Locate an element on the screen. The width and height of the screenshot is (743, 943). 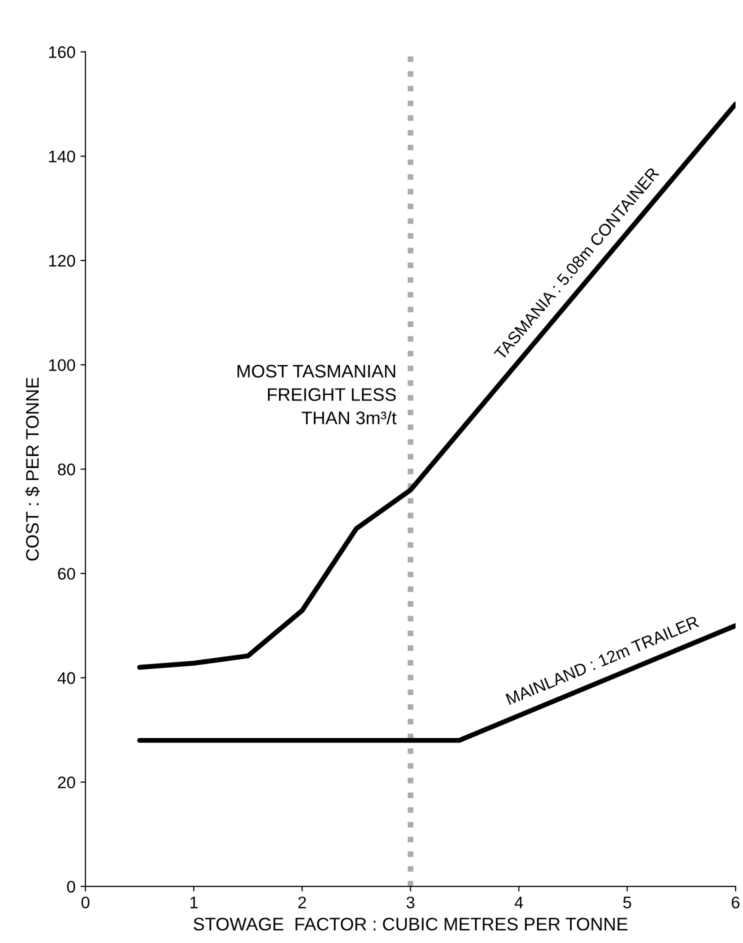
y-tick-label: 100 is located at coordinates (62, 365).